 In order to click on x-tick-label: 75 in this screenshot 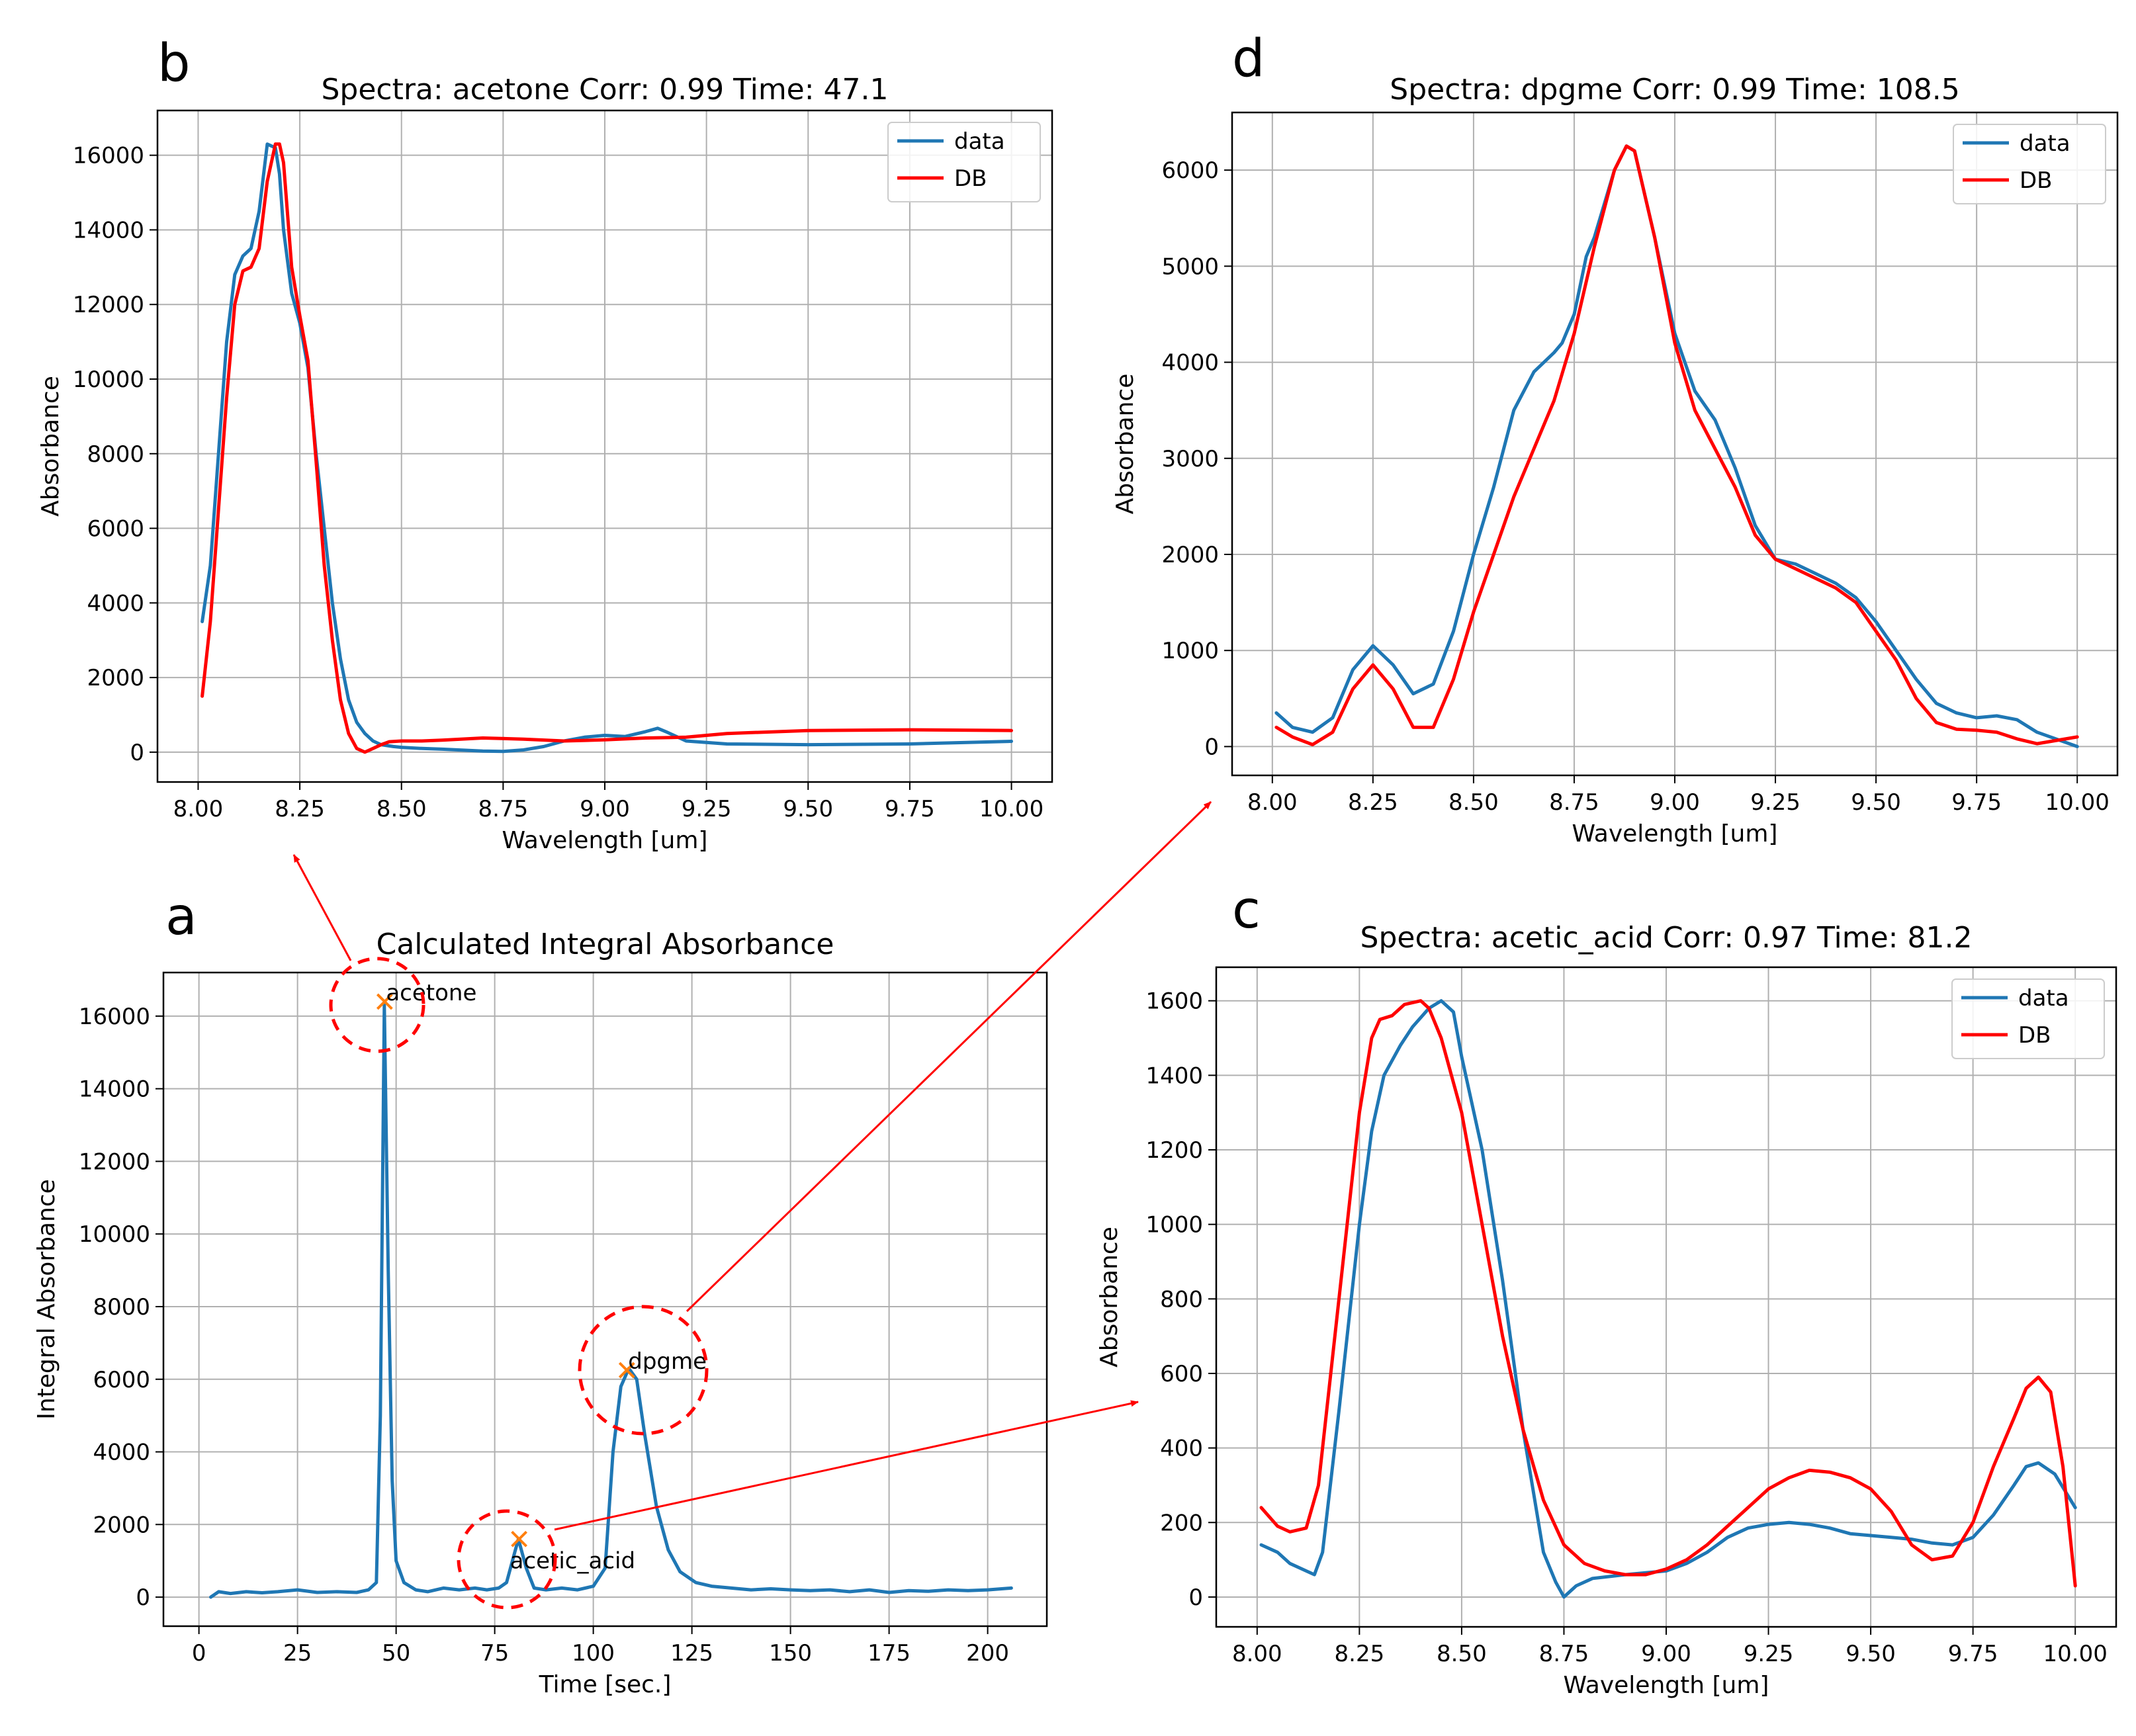, I will do `click(495, 1653)`.